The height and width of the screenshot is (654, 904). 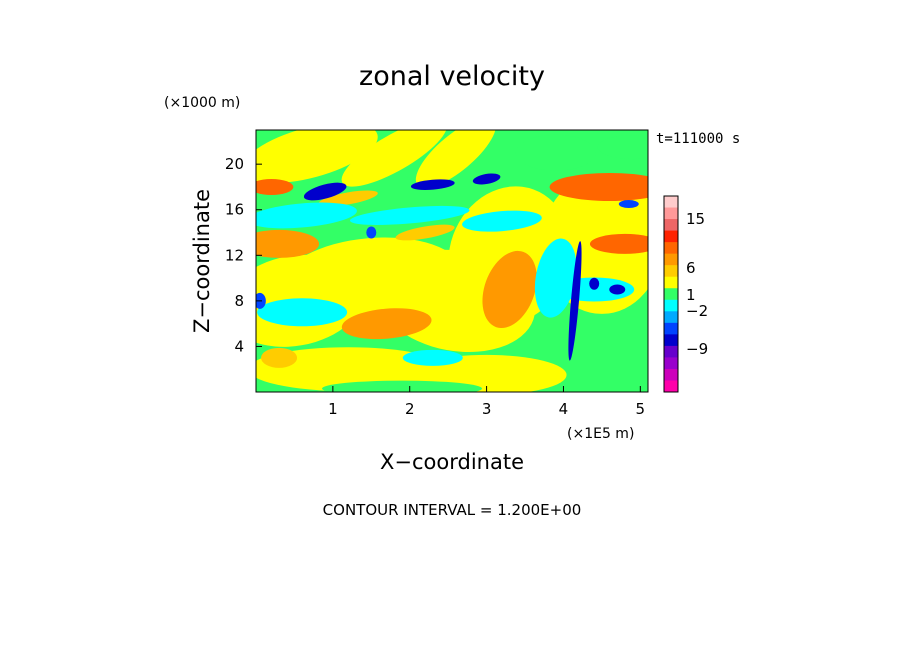 I want to click on x-tick-label: 3, so click(x=487, y=409).